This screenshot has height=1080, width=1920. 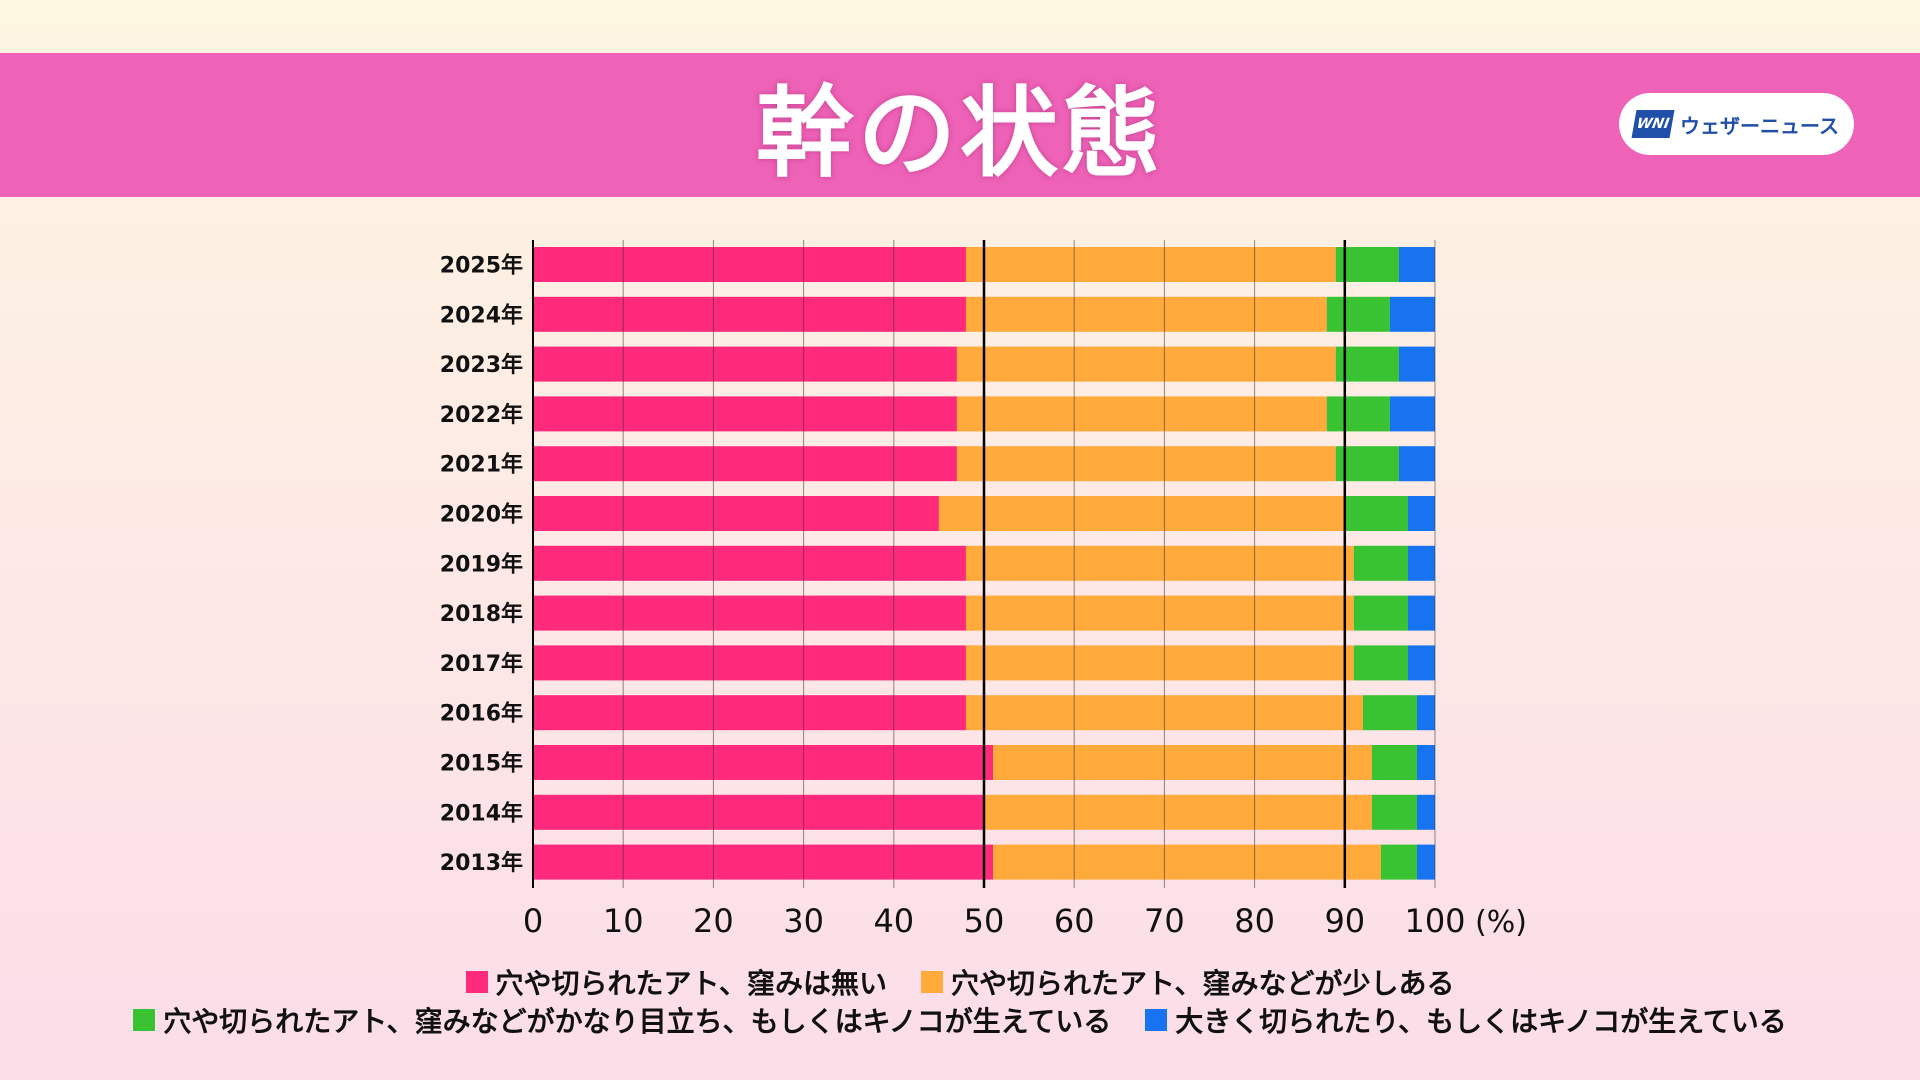 What do you see at coordinates (481, 764) in the screenshot?
I see `y-tick-label: 2015年` at bounding box center [481, 764].